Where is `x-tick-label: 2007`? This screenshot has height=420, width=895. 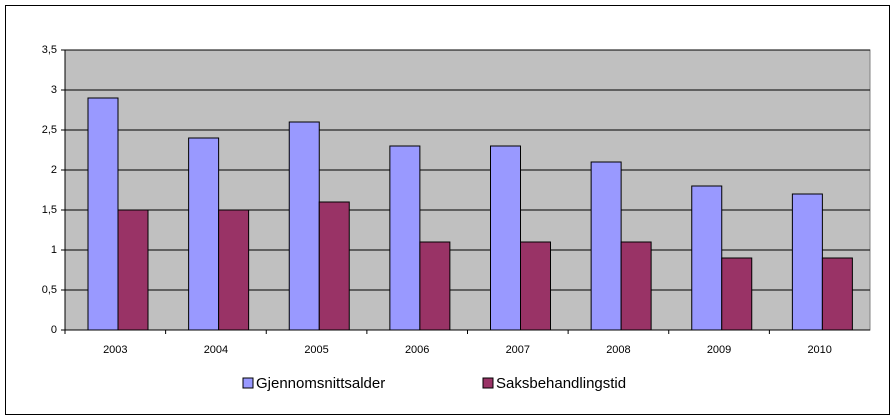 x-tick-label: 2007 is located at coordinates (518, 350).